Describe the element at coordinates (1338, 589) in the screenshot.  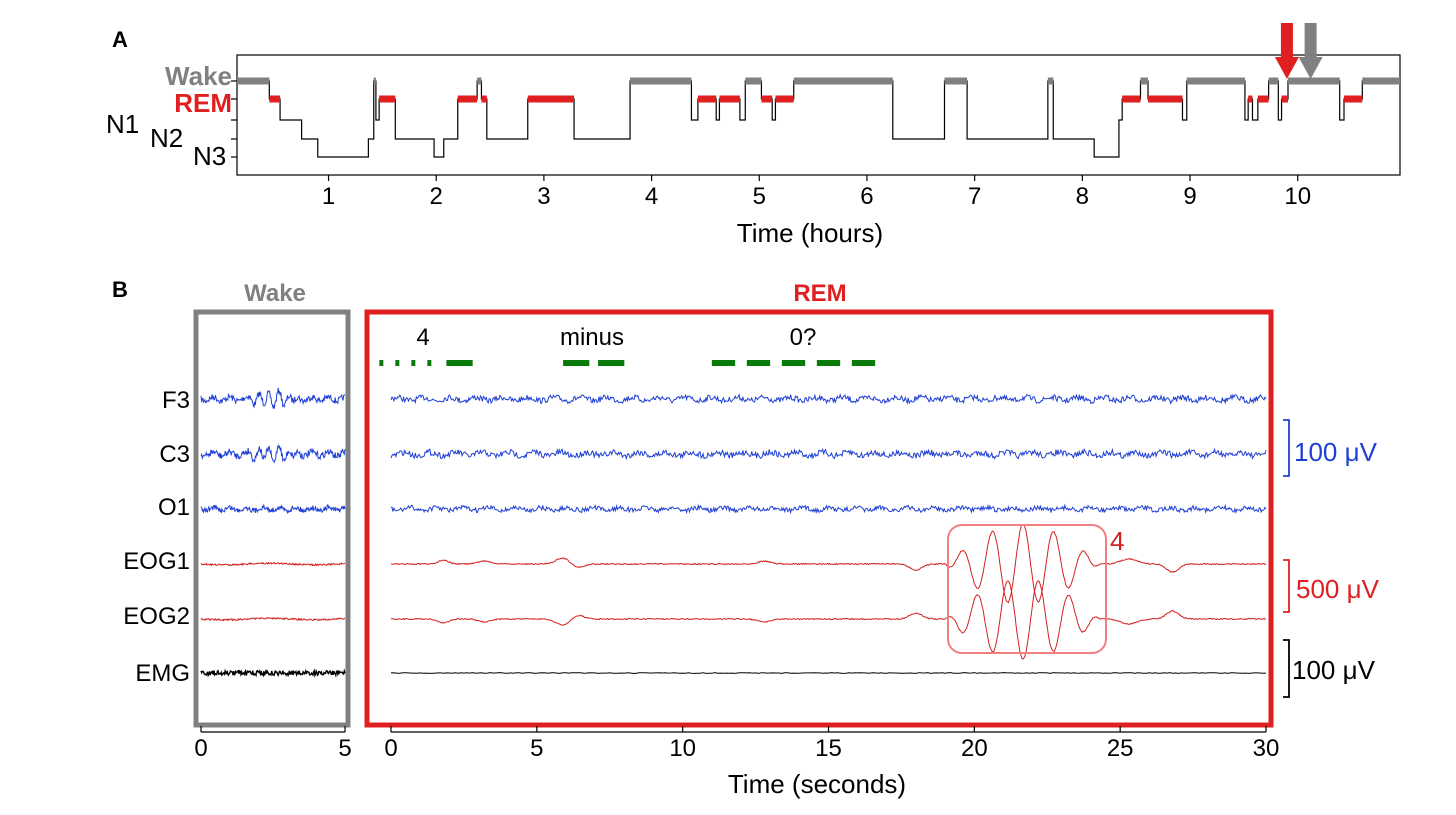
I see `scale-label-eog: 500 μV` at that location.